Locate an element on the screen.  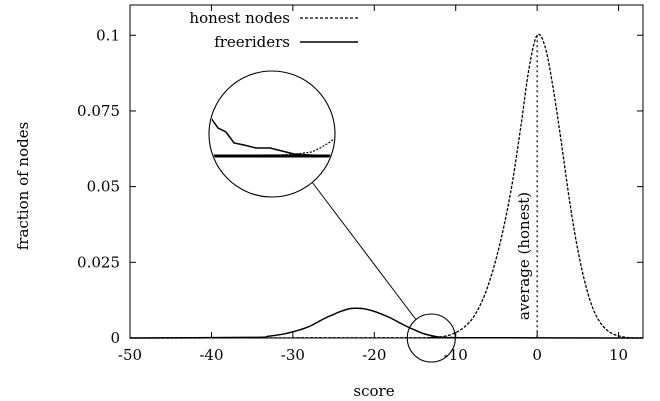
x-axis-label: score is located at coordinates (373, 391).